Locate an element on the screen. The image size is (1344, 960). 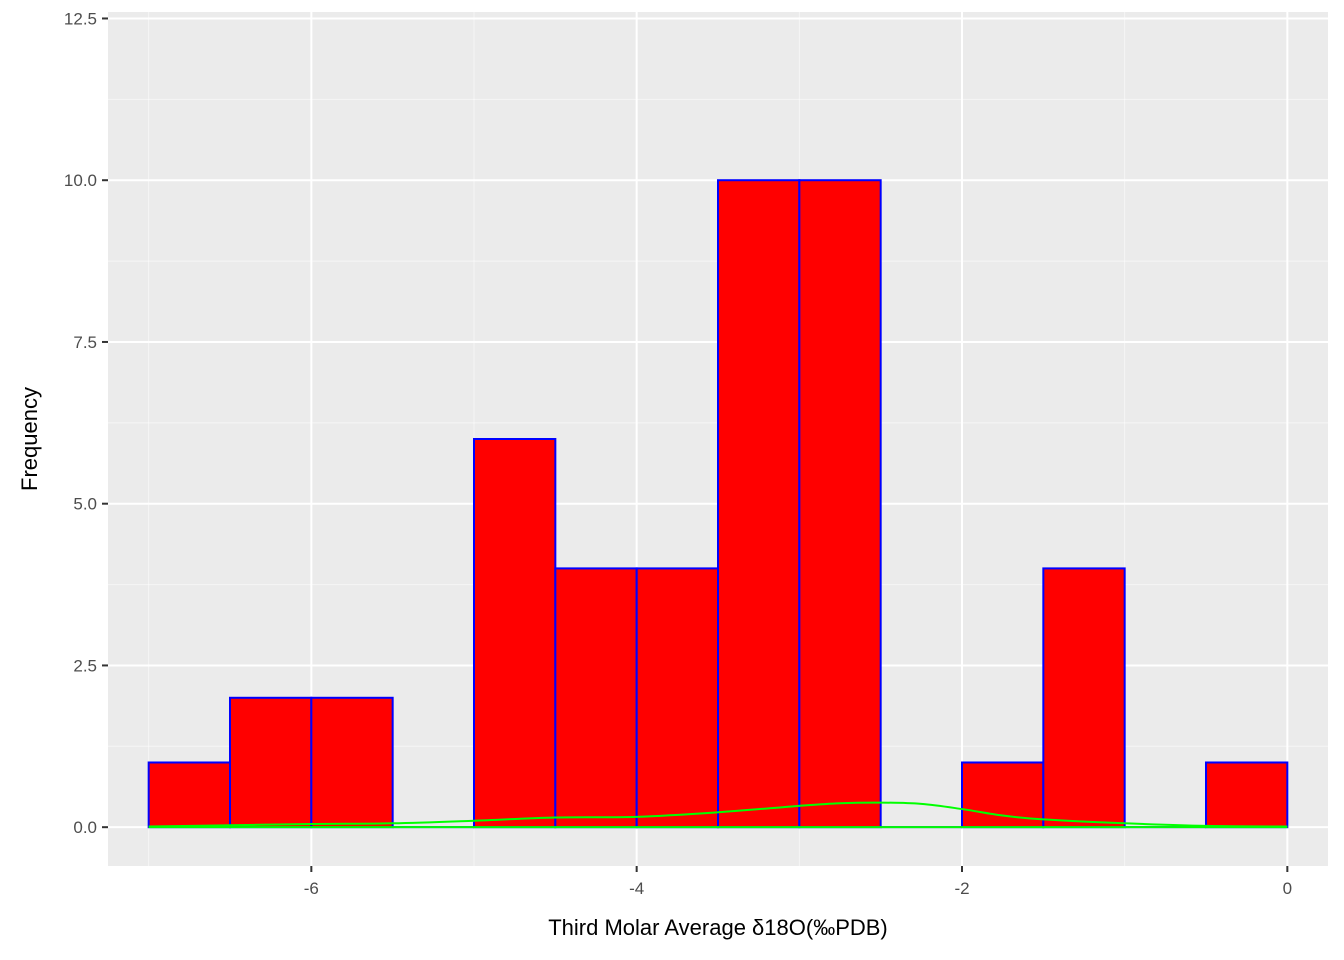
y-tick-label: 12.5 is located at coordinates (80, 18).